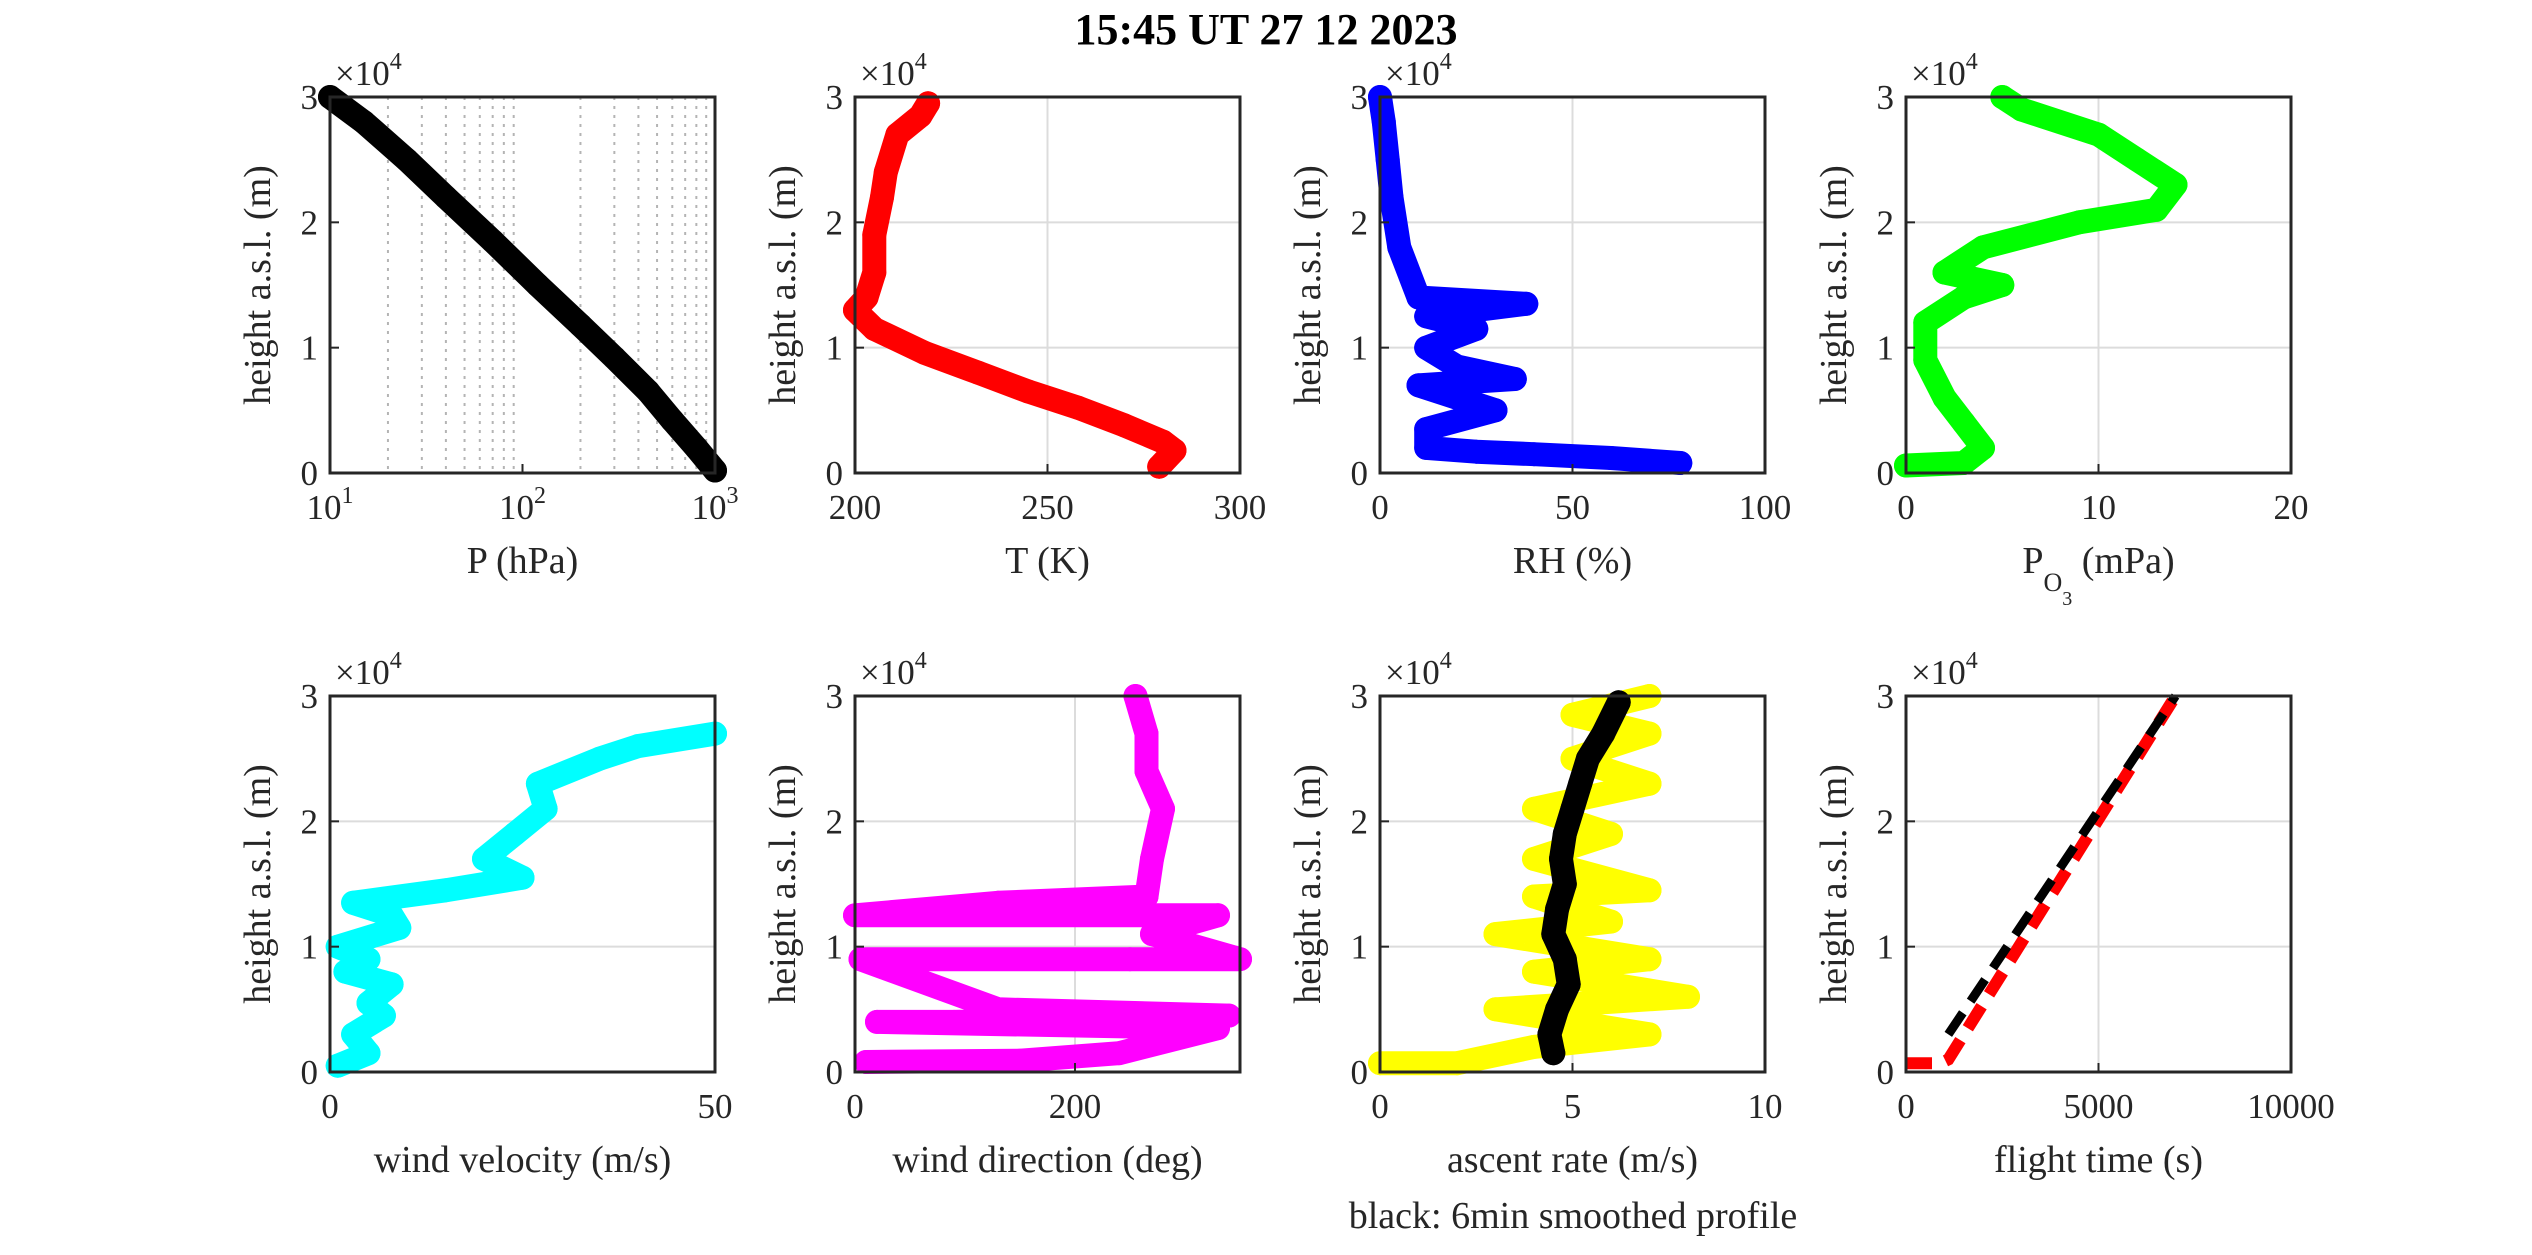 The image size is (2532, 1255). Describe the element at coordinates (1014, 315) in the screenshot. I see `panel-2: 200 250 300 0 1 2 3 ×10⁴ T (K) height a.s.l. (m)` at that location.